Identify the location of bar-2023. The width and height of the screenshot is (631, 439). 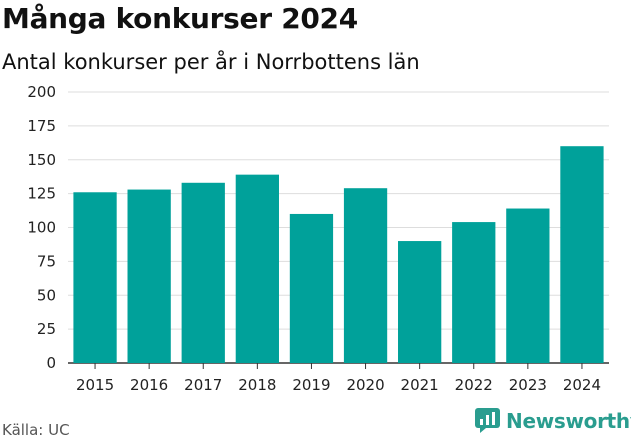
(528, 285).